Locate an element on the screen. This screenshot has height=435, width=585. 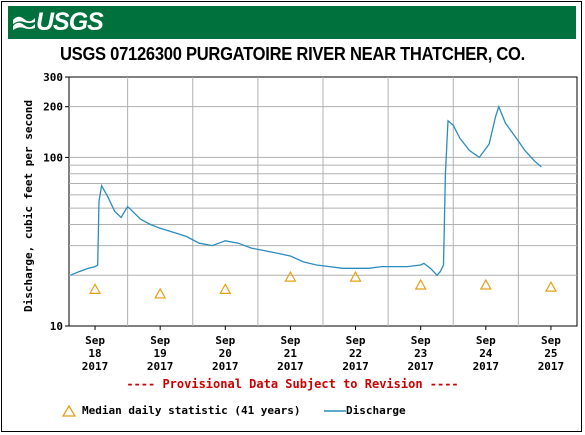
x-tick-label: 25 is located at coordinates (550, 353).